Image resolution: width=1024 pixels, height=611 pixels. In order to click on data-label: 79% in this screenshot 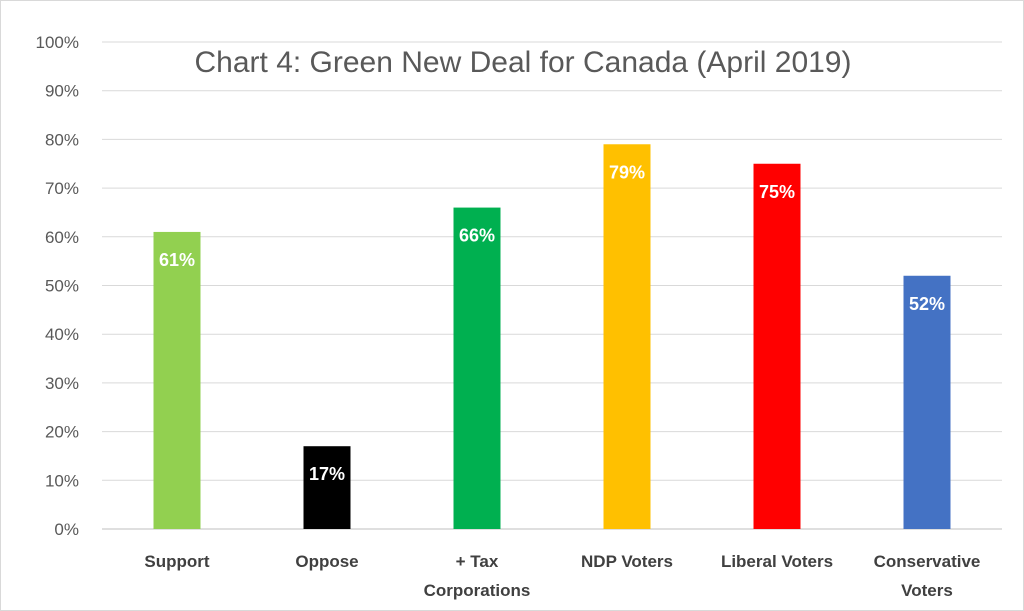, I will do `click(627, 172)`.